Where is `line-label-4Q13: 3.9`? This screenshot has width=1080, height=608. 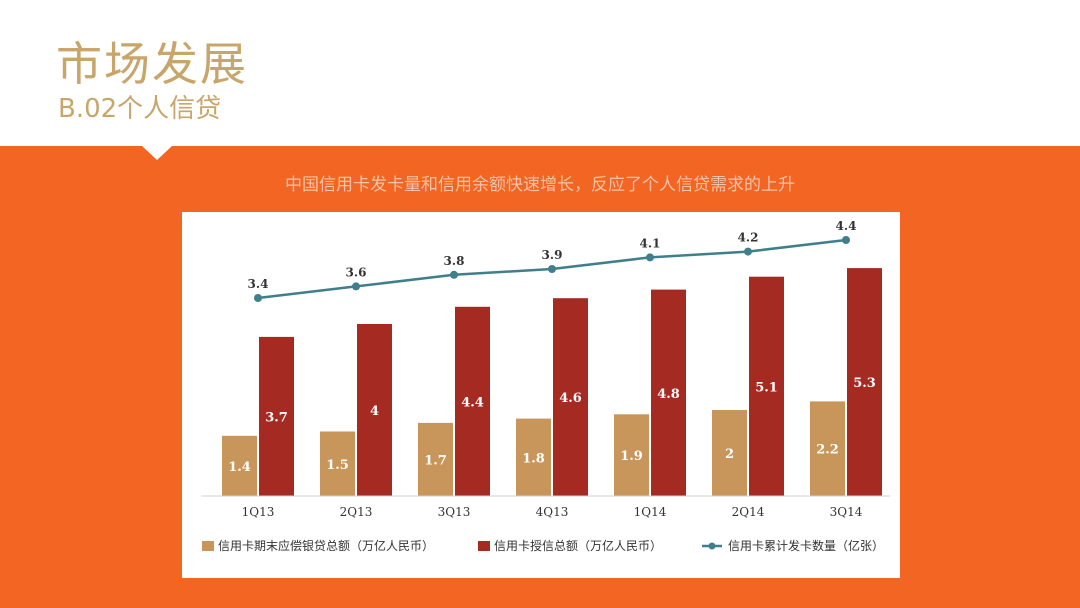 line-label-4Q13: 3.9 is located at coordinates (552, 255).